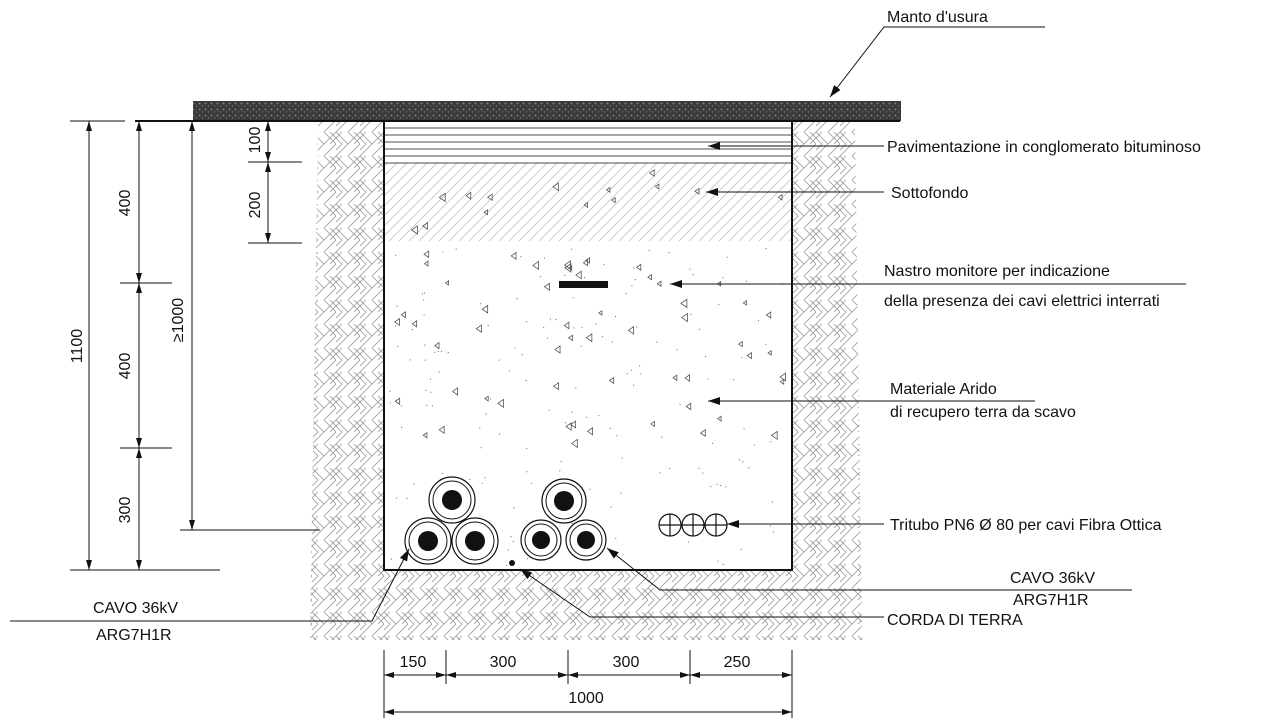  I want to click on dim-200: 200, so click(255, 205).